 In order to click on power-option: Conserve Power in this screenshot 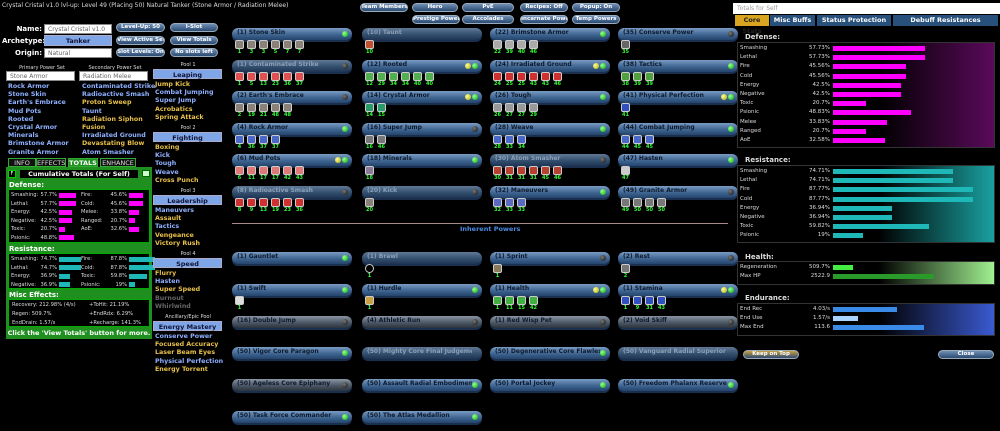, I will do `click(184, 336)`.